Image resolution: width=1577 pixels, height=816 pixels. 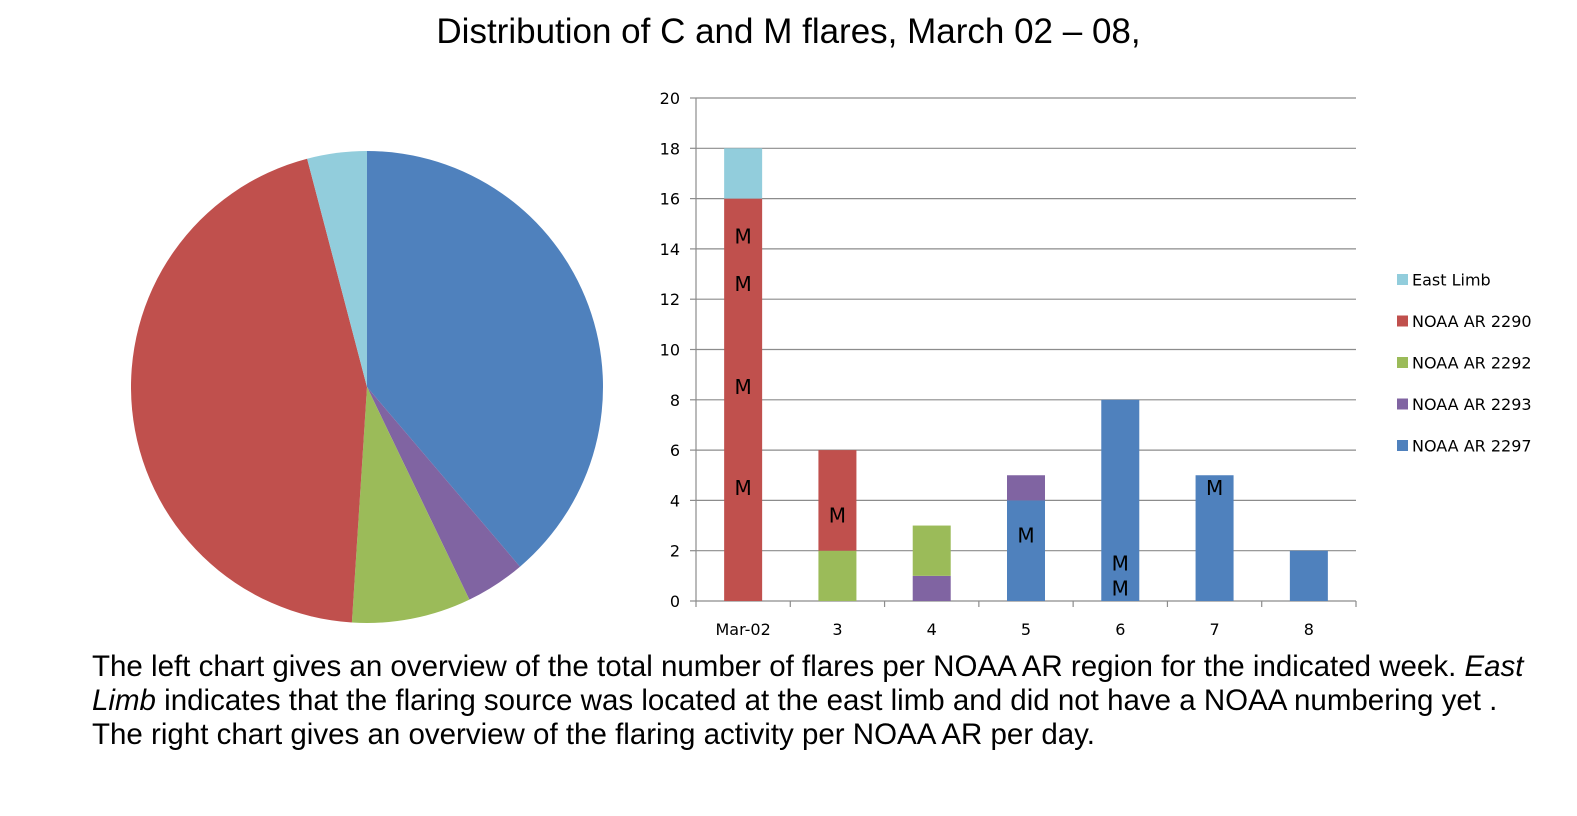 What do you see at coordinates (675, 551) in the screenshot?
I see `y-tick-label: 2` at bounding box center [675, 551].